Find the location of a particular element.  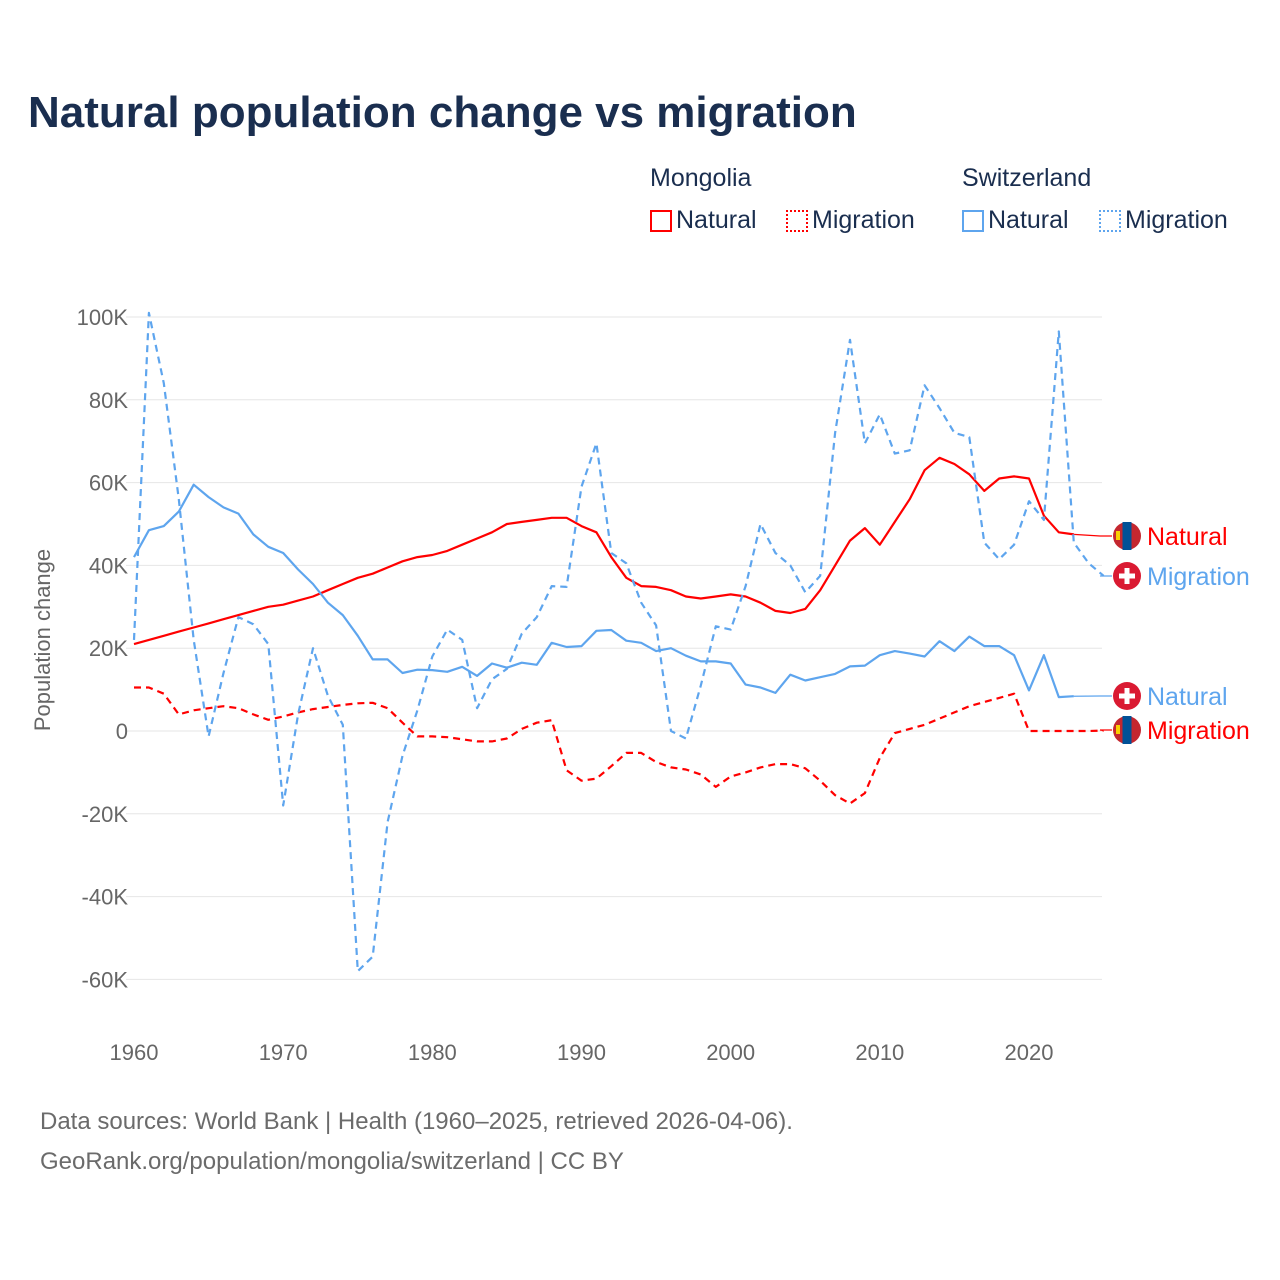

y-tick-label: 40K is located at coordinates (108, 565).